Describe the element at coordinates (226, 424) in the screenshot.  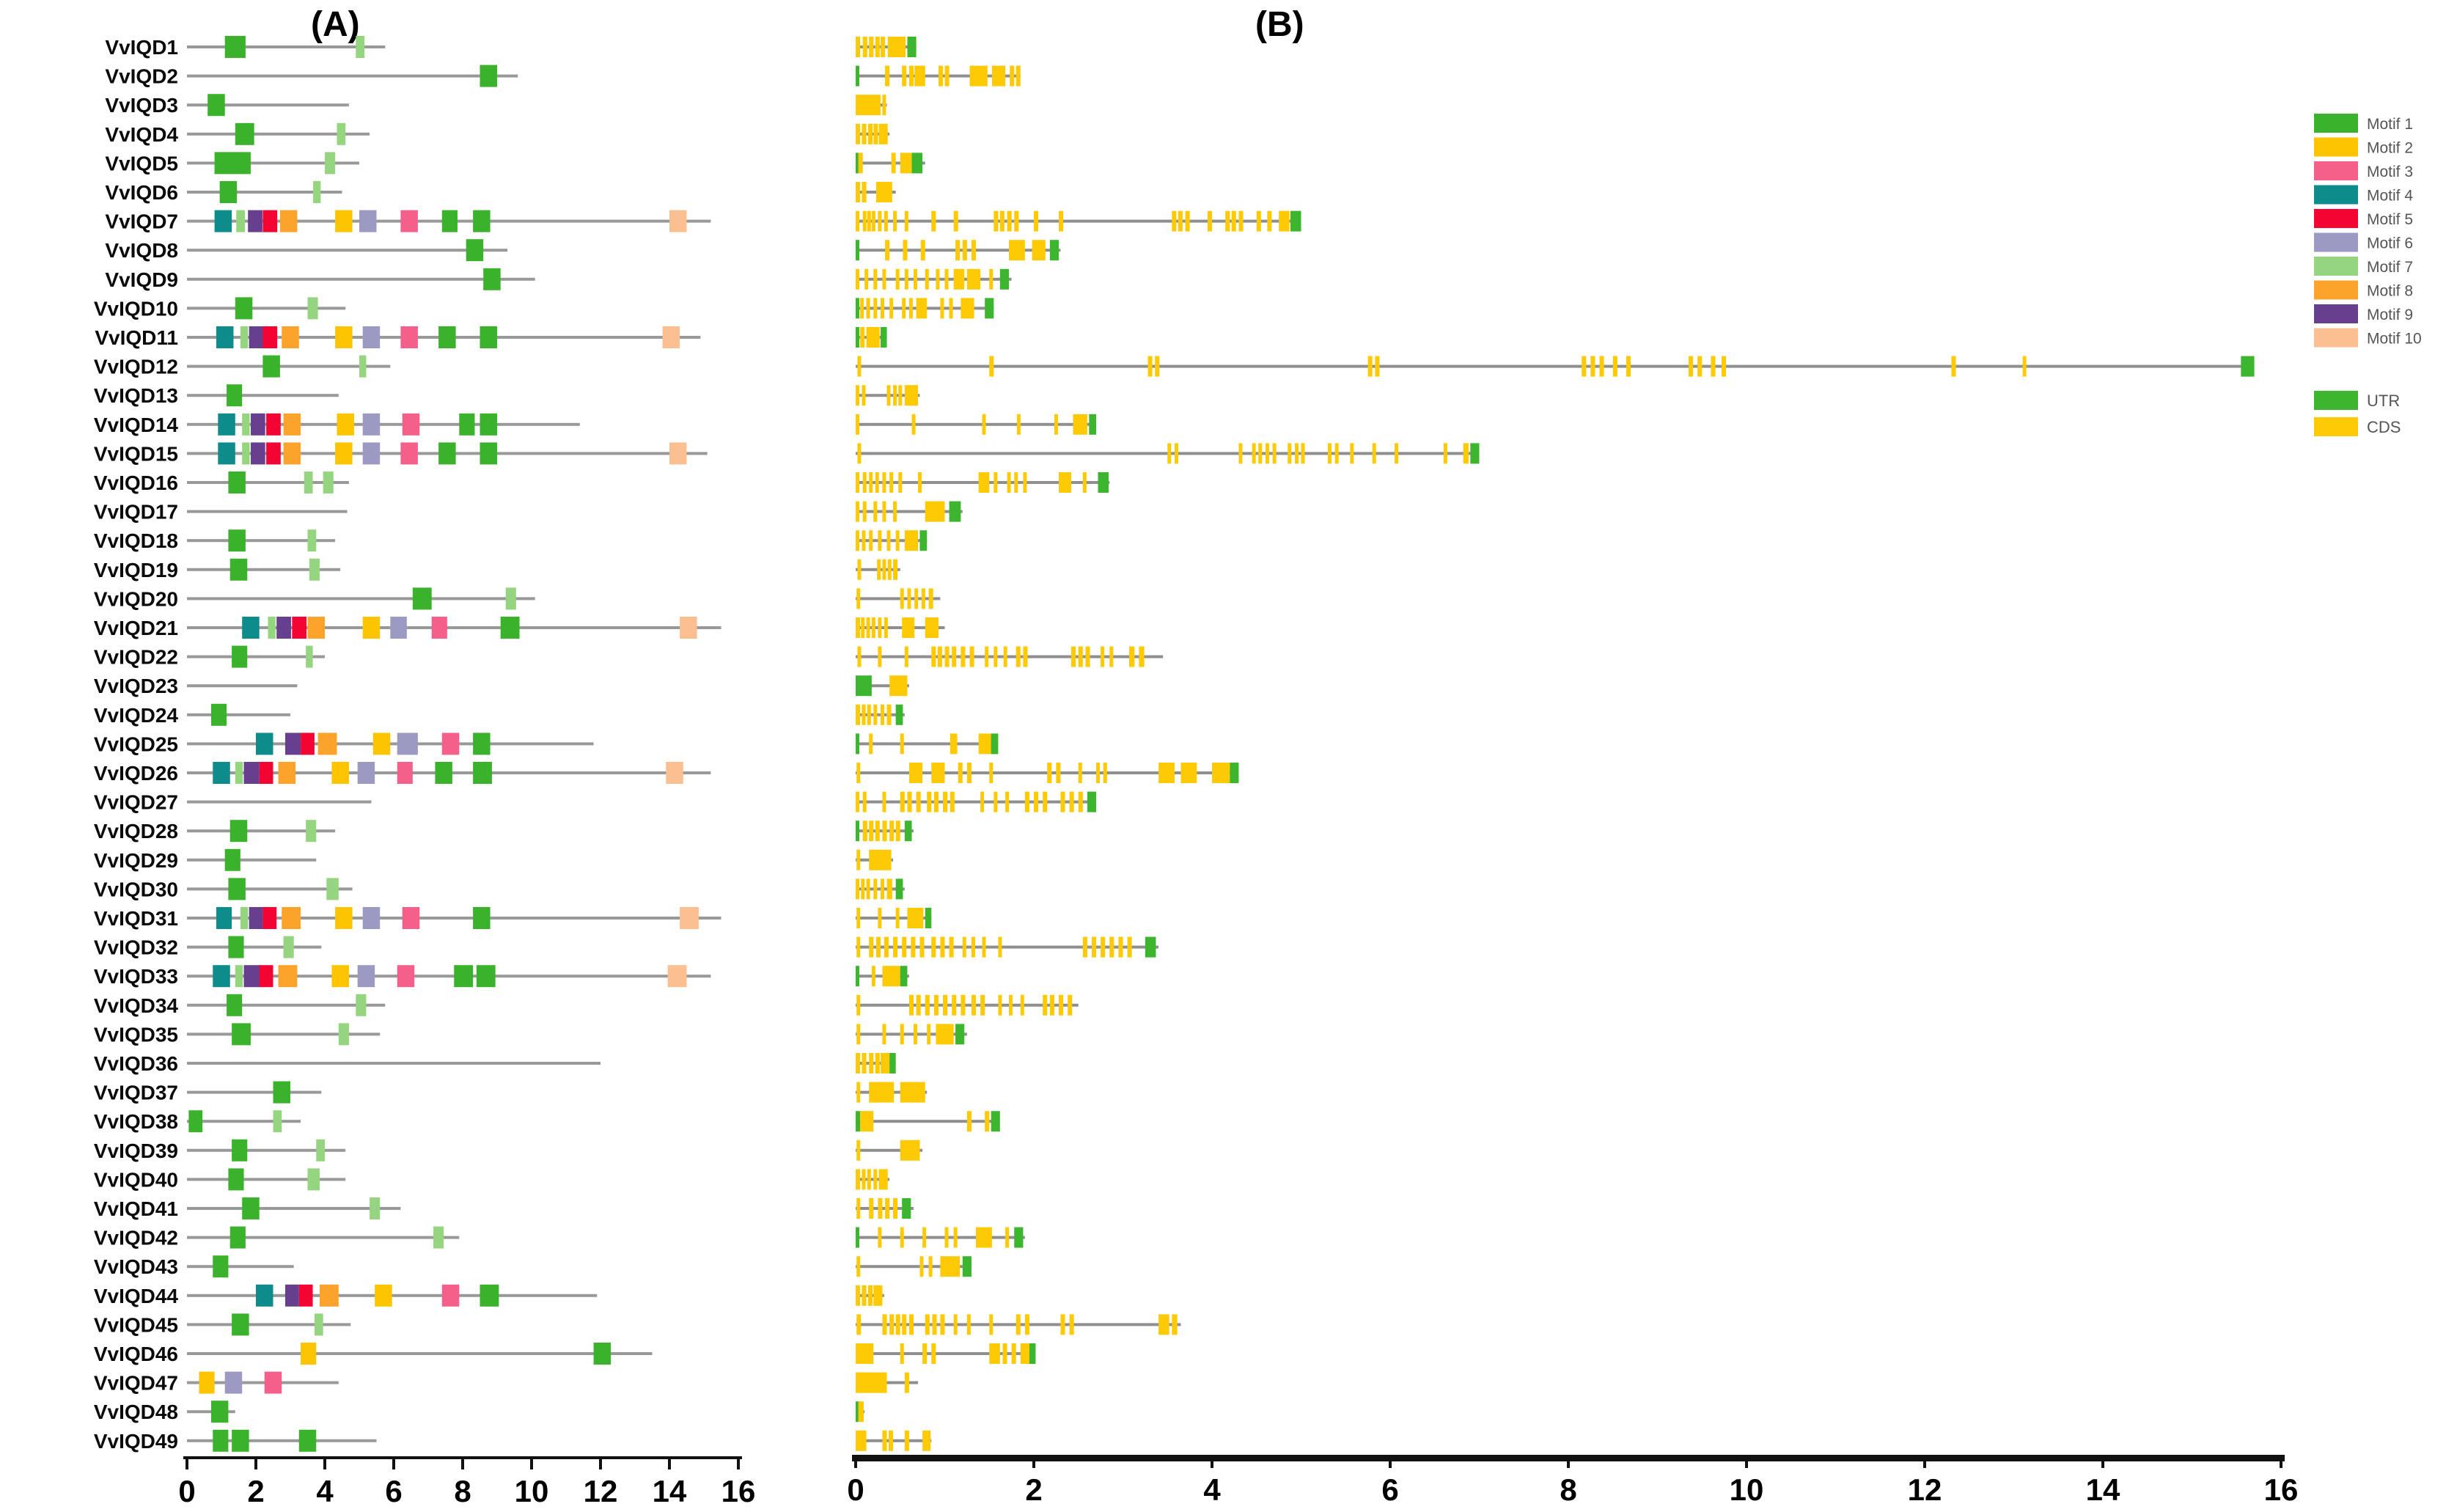
I see `motif-4-box` at that location.